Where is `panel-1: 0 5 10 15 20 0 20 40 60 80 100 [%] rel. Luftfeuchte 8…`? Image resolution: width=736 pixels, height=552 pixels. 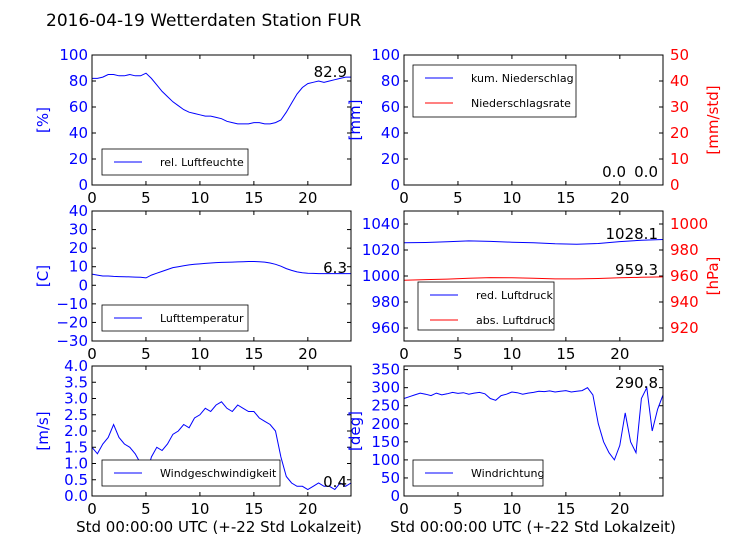
panel-1: 0 5 10 15 20 0 20 40 60 80 100 [%] rel. Luftfeuchte 8… is located at coordinates (193, 126).